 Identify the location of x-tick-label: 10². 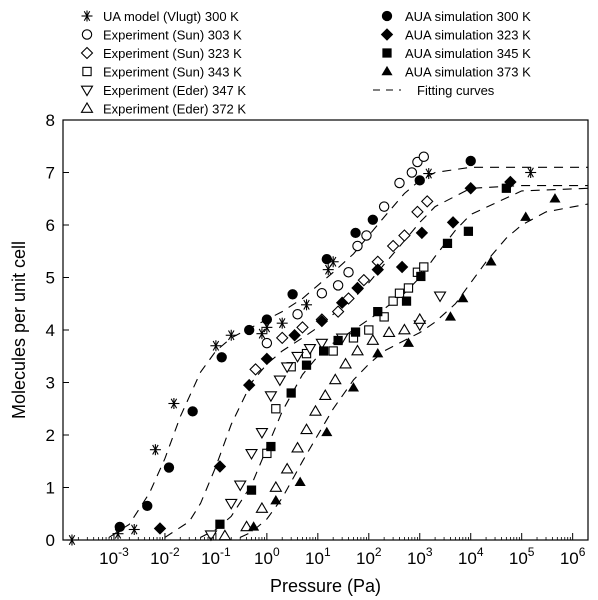
(369, 556).